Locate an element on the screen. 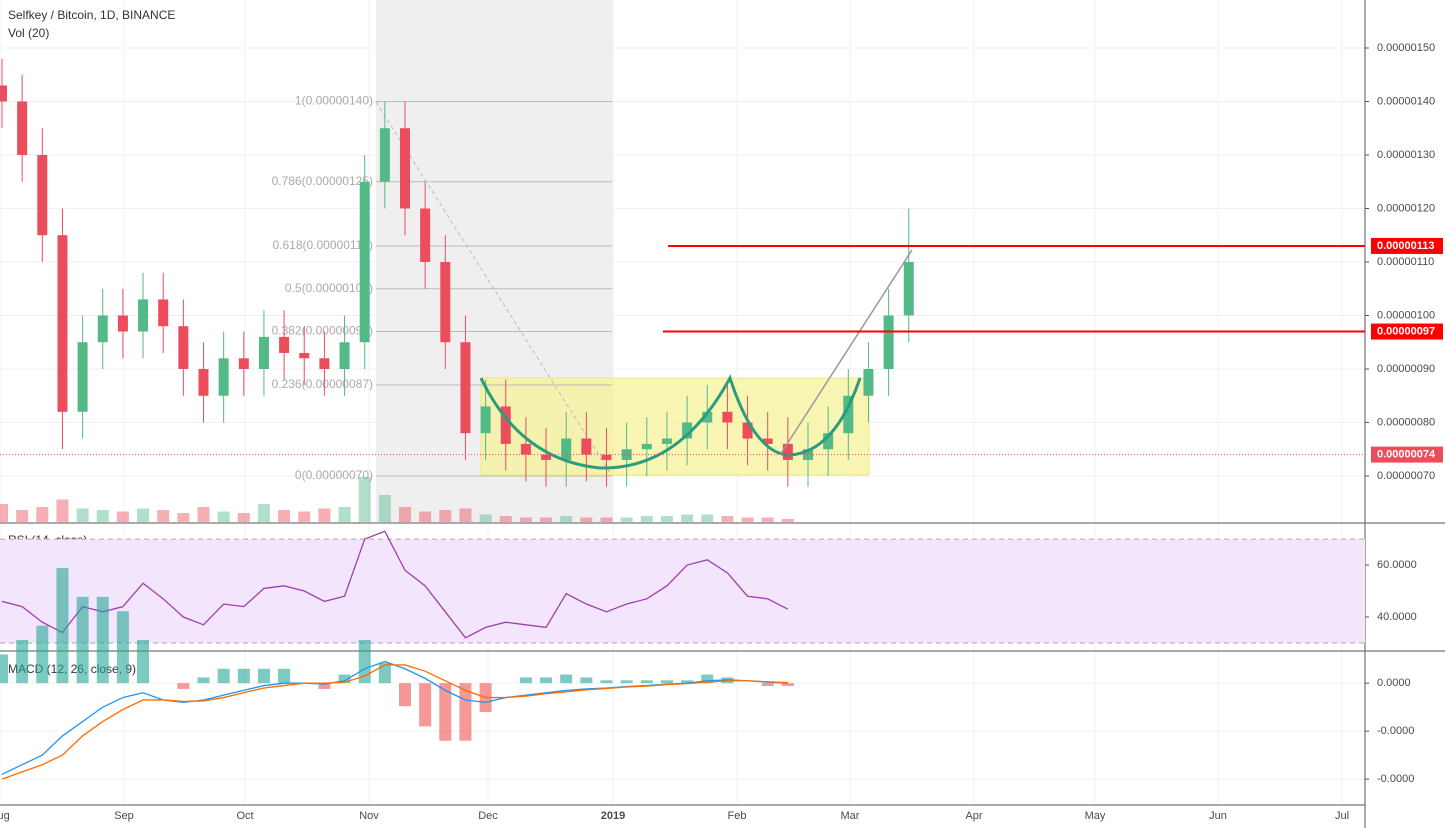 Image resolution: width=1445 pixels, height=828 pixels. y-tick-label: 0.00000150 is located at coordinates (1406, 48).